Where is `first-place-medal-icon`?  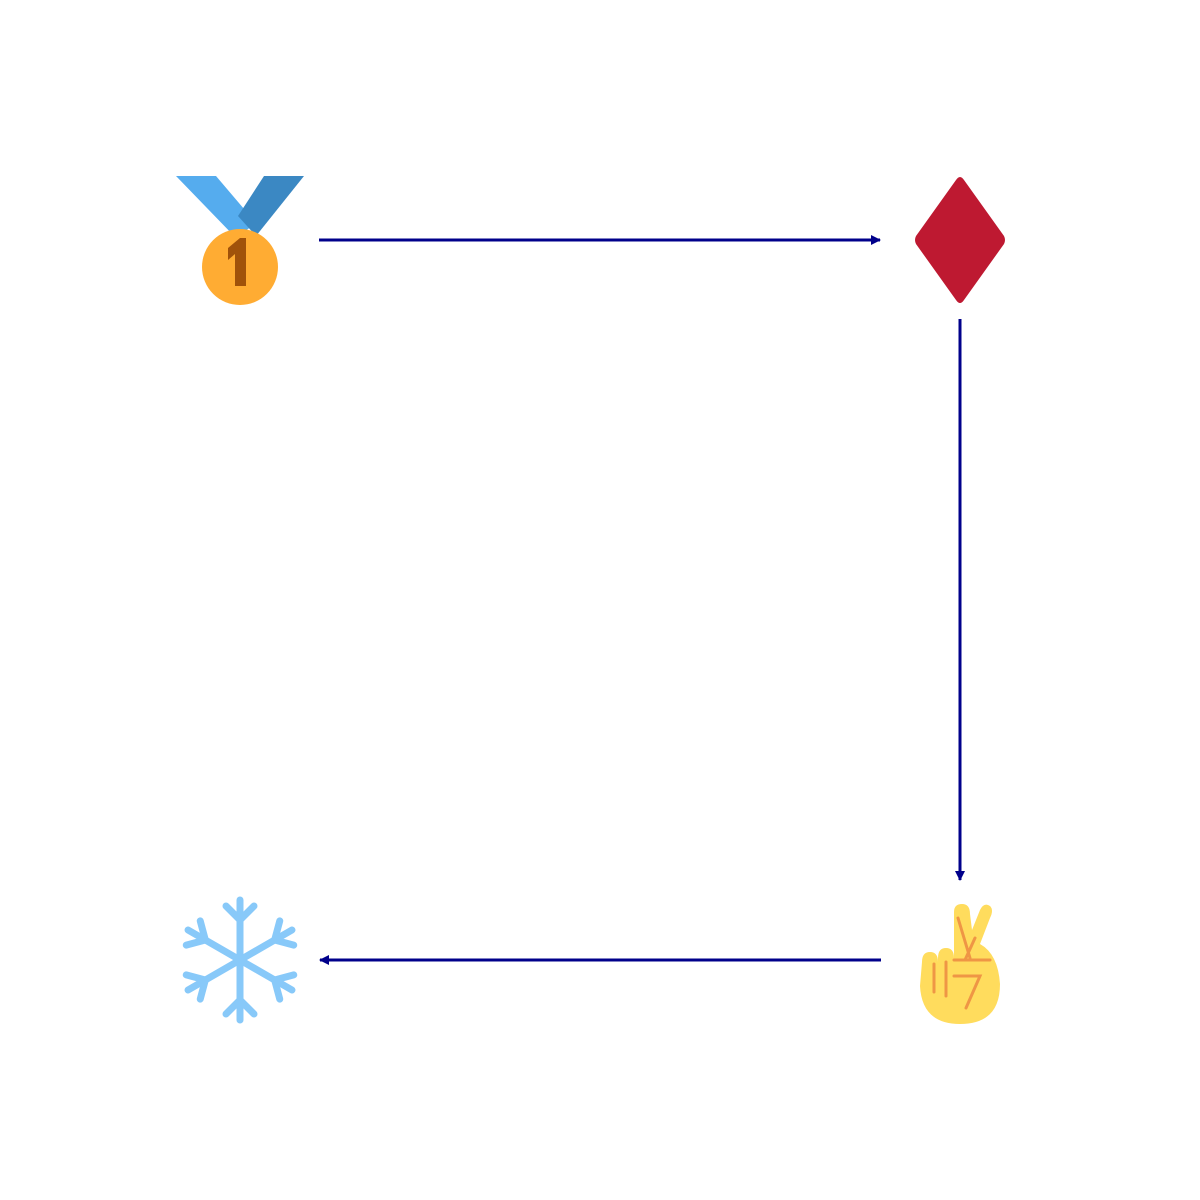
first-place-medal-icon is located at coordinates (240, 240).